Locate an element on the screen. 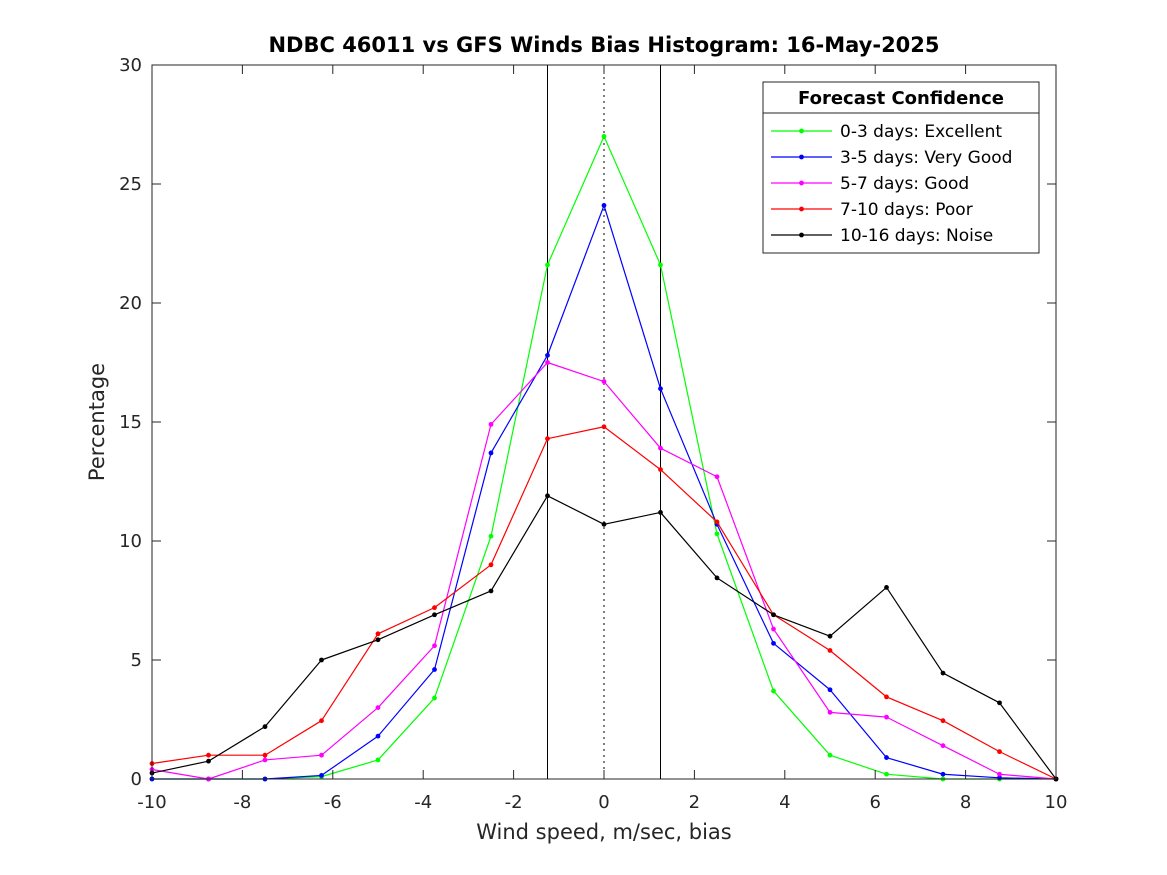 This screenshot has width=1167, height=875. x-tick-label: -8 is located at coordinates (242, 802).